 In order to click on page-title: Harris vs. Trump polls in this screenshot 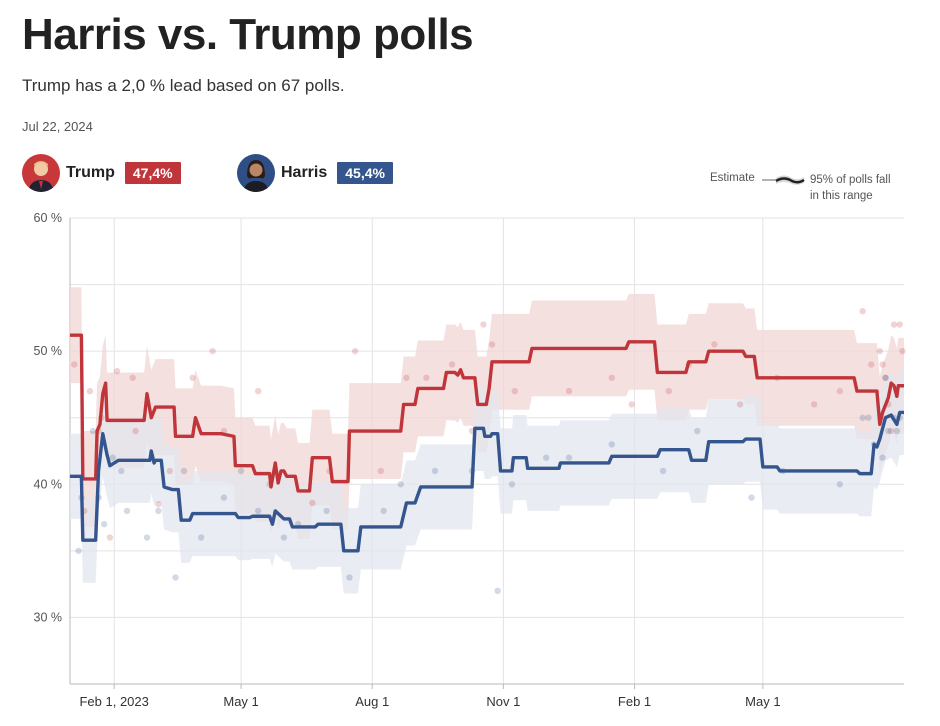, I will do `click(248, 34)`.